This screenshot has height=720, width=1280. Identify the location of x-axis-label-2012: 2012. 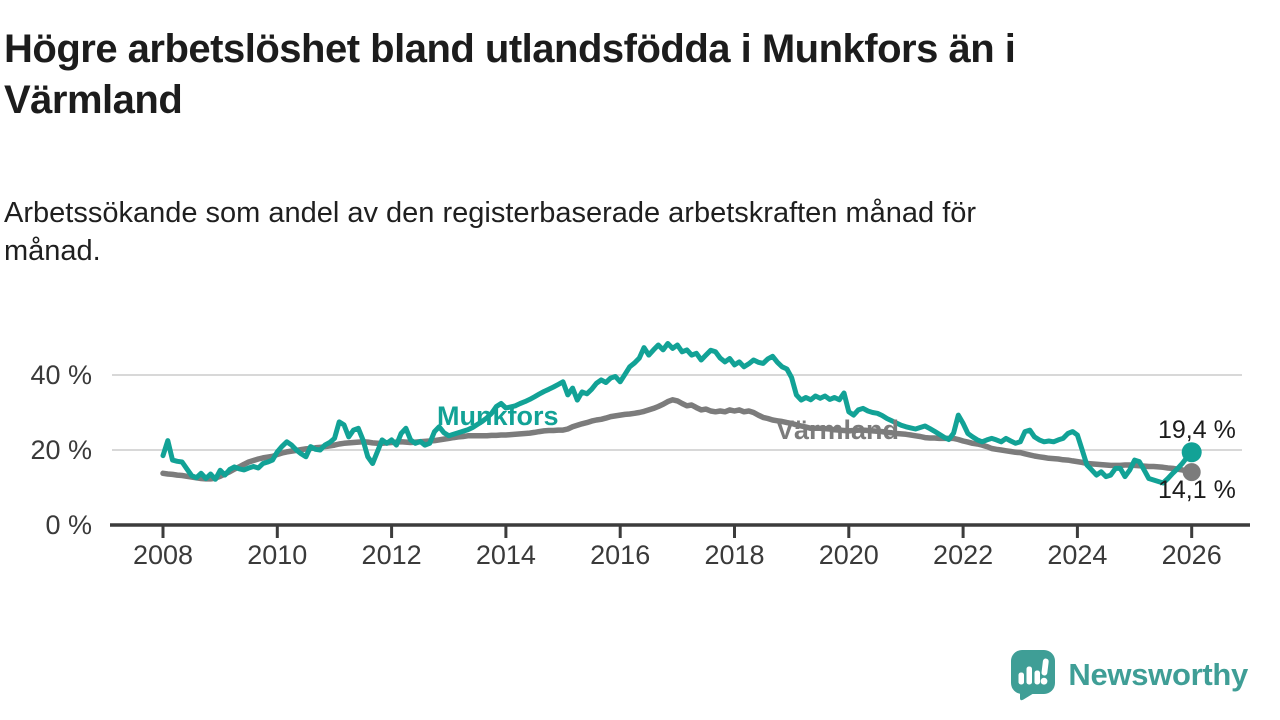
(391, 555).